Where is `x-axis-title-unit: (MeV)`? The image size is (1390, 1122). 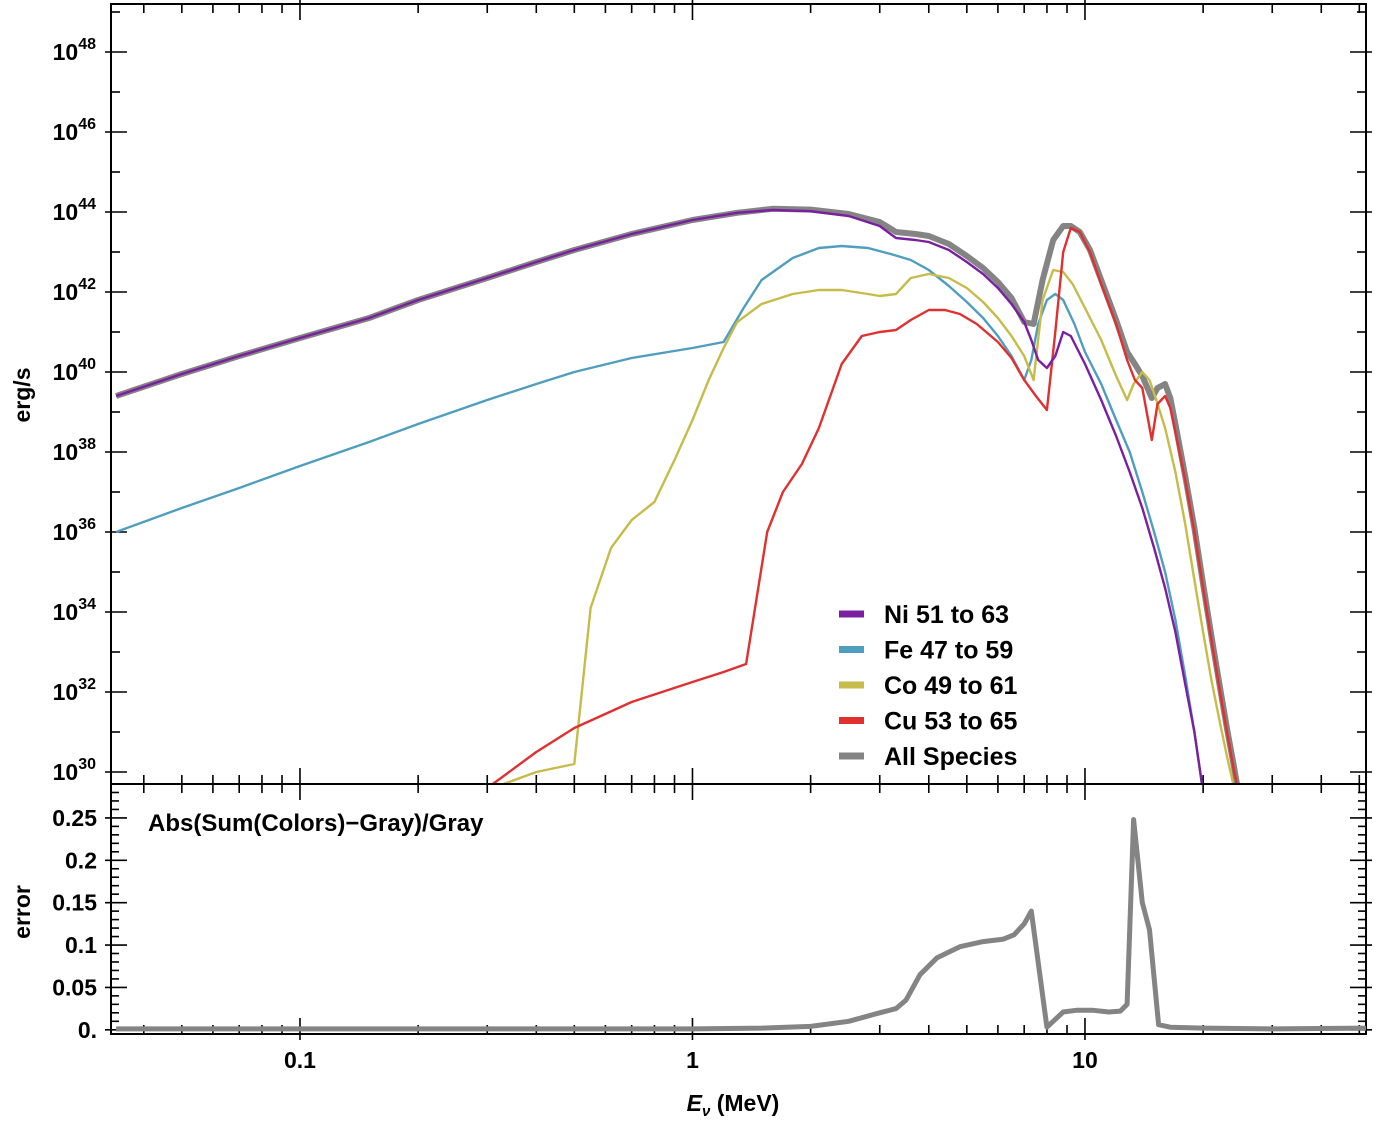
x-axis-title-unit: (MeV) is located at coordinates (744, 1103).